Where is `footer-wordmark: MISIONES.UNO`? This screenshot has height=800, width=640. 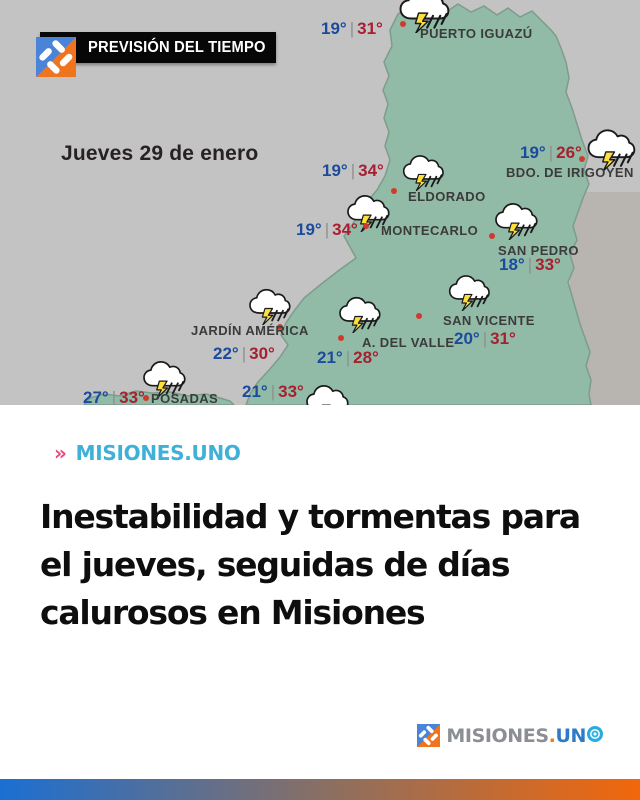 footer-wordmark: MISIONES.UNO is located at coordinates (524, 736).